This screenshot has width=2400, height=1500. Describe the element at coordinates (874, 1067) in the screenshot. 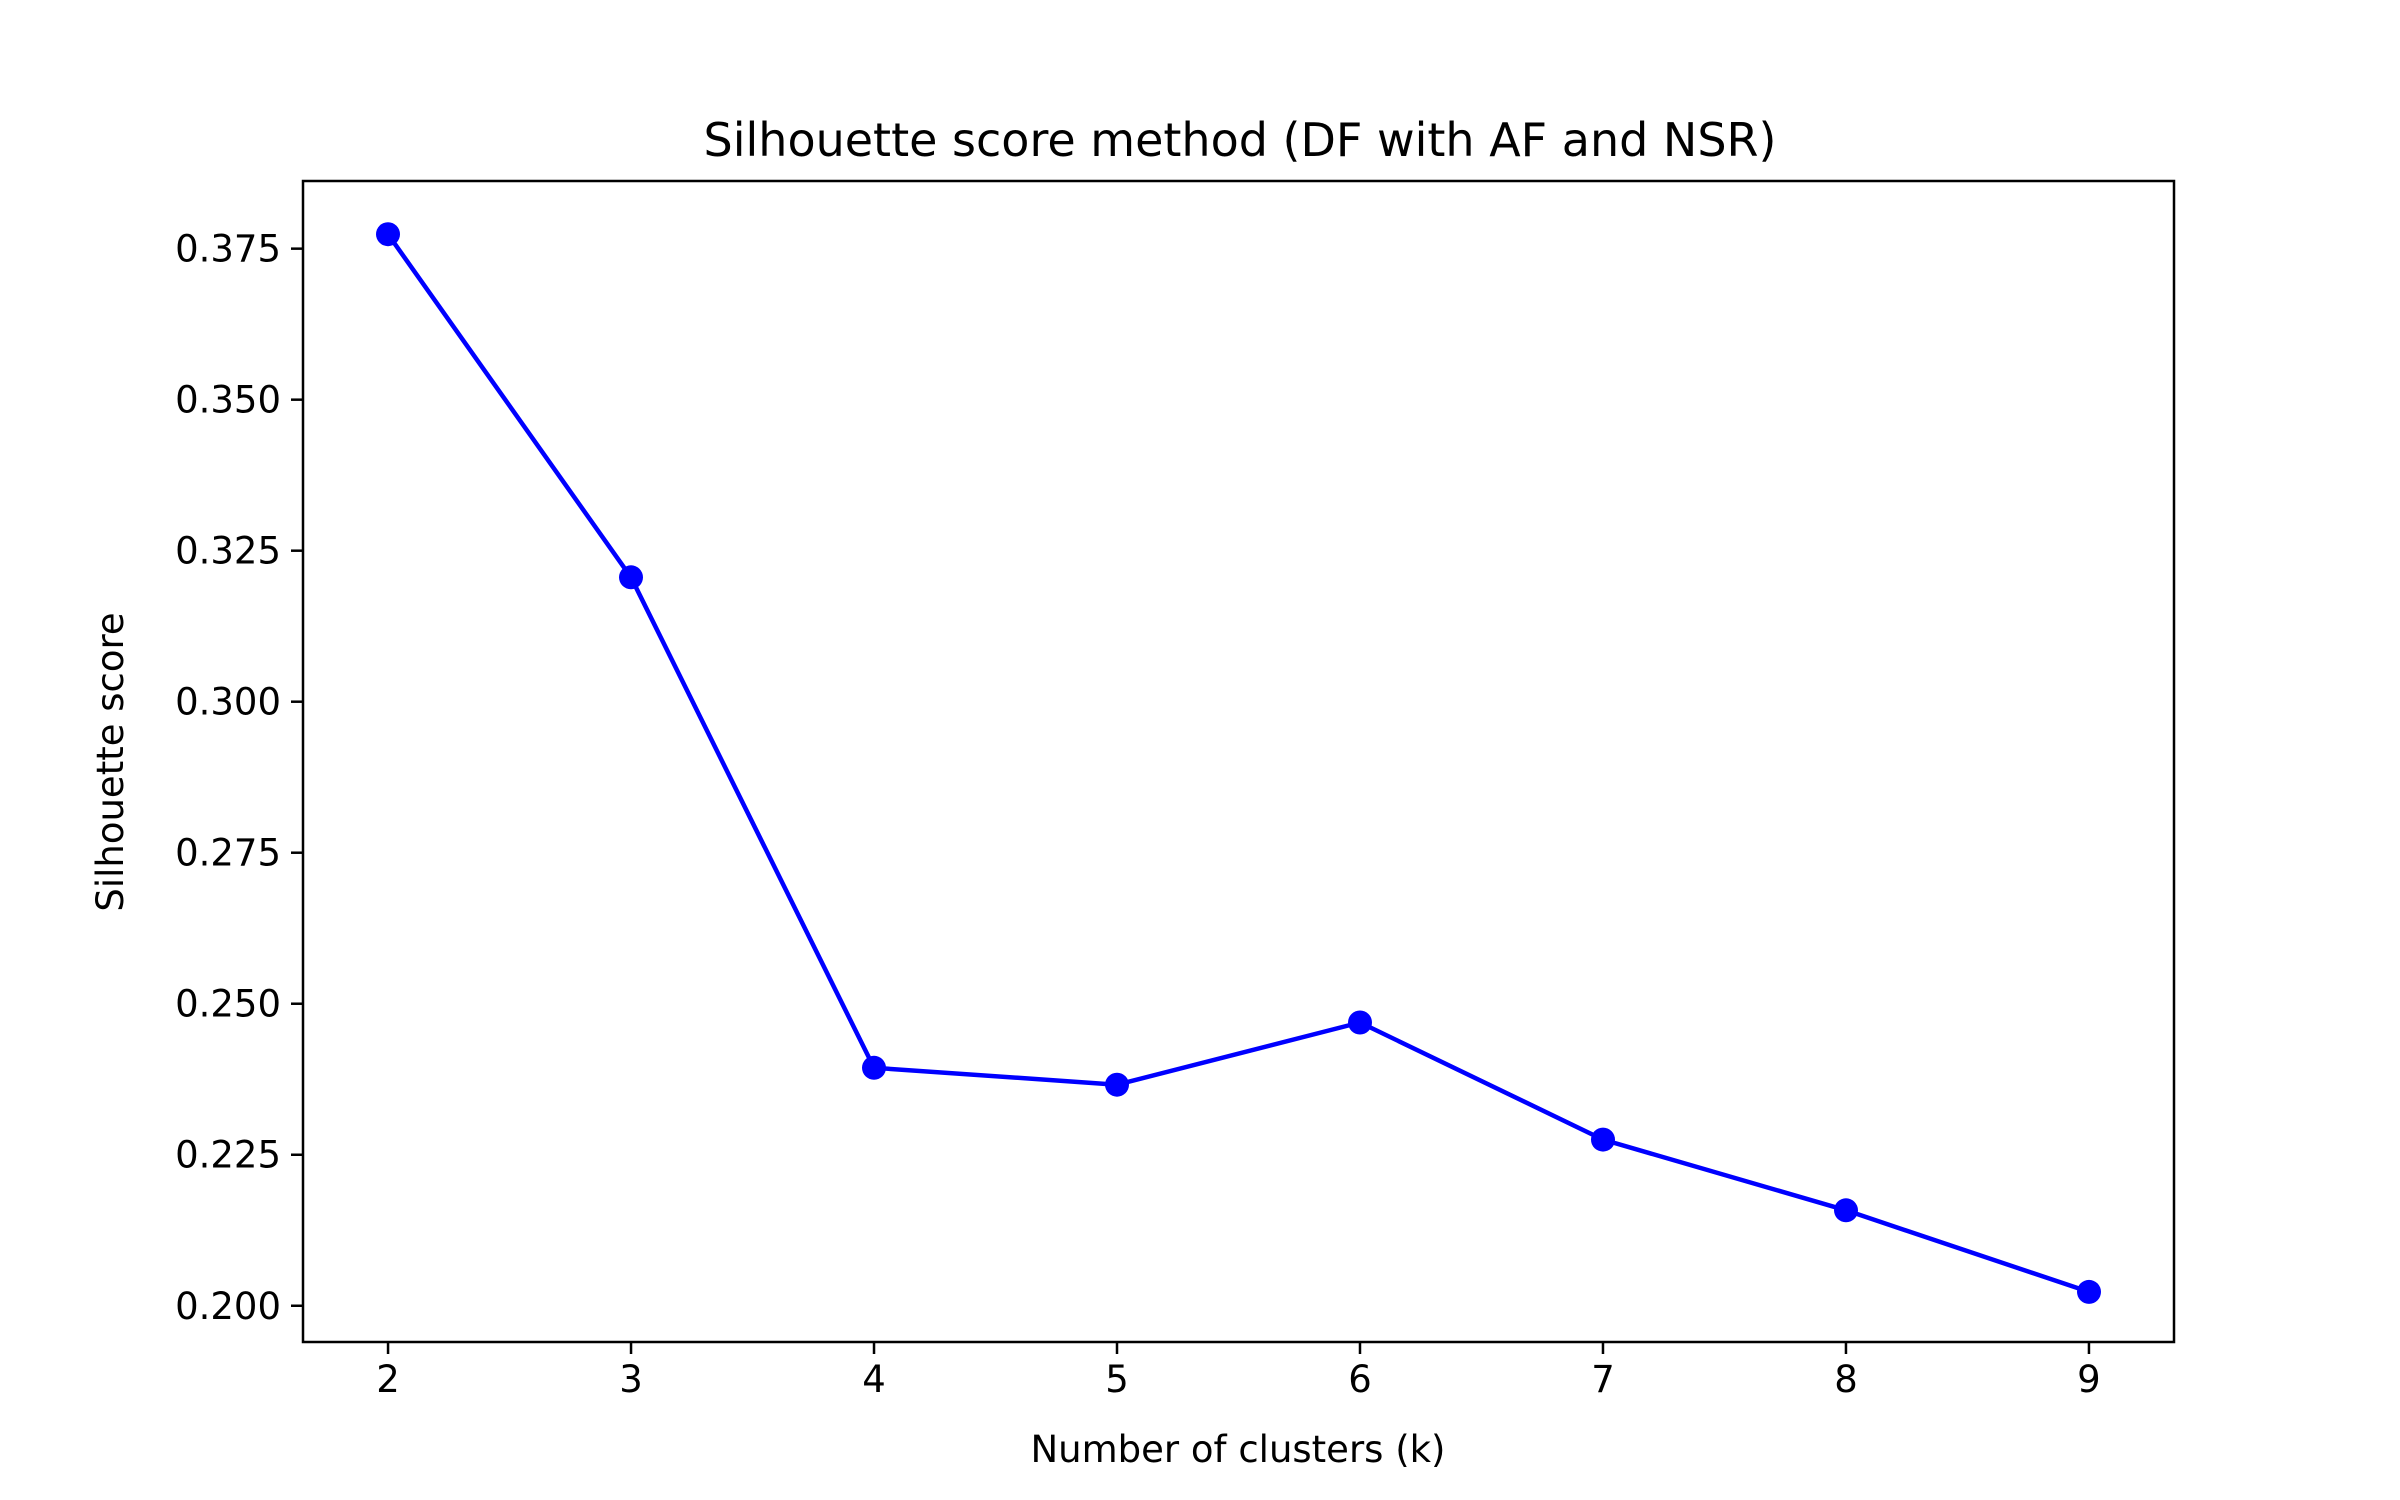

I see `data-point-k4` at that location.